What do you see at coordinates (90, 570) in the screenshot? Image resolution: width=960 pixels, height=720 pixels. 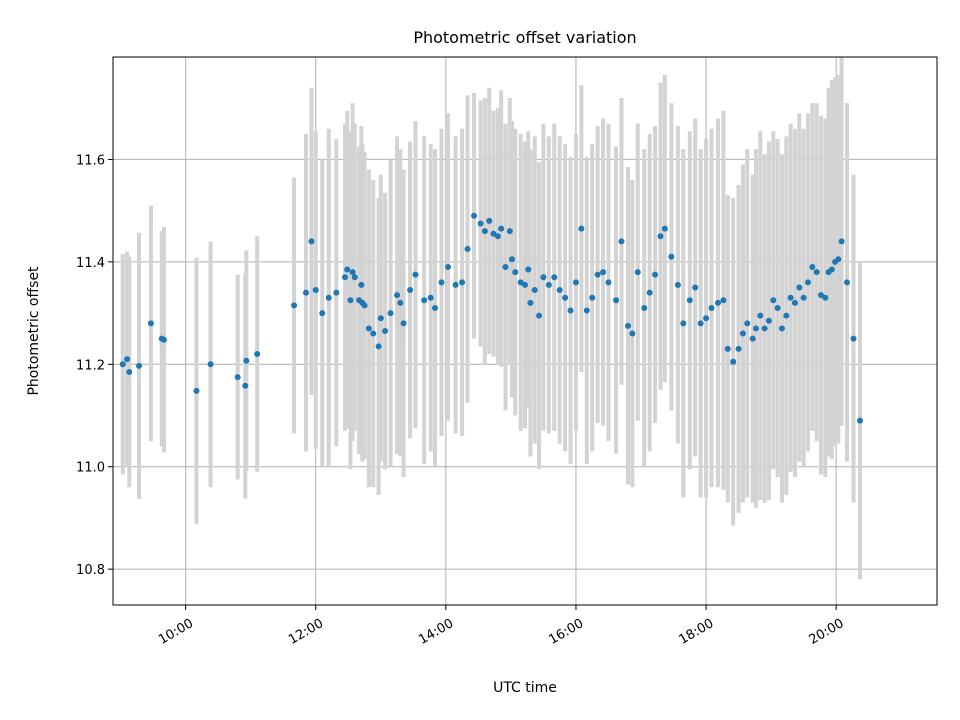 I see `y-tick-label: 10.8` at bounding box center [90, 570].